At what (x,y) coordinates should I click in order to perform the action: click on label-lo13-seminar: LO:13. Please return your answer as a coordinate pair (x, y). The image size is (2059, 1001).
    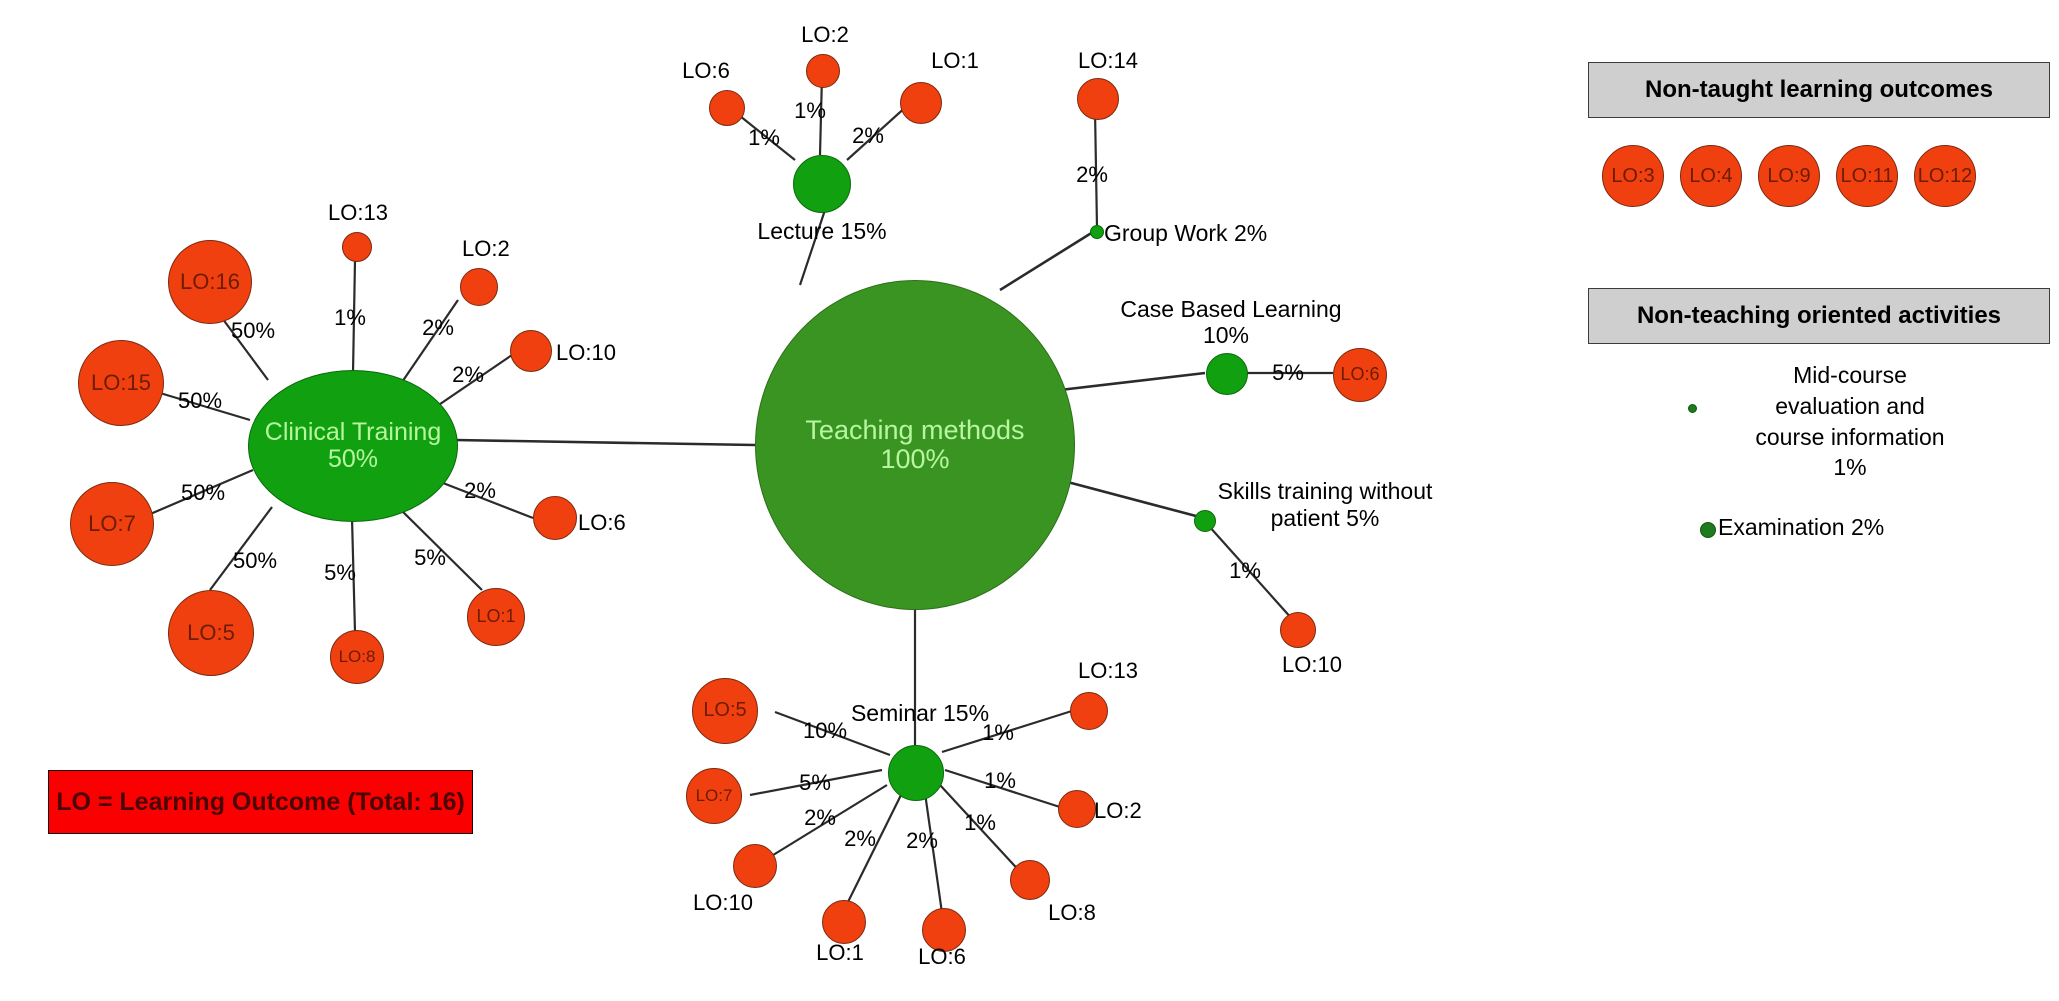
    Looking at the image, I should click on (1108, 670).